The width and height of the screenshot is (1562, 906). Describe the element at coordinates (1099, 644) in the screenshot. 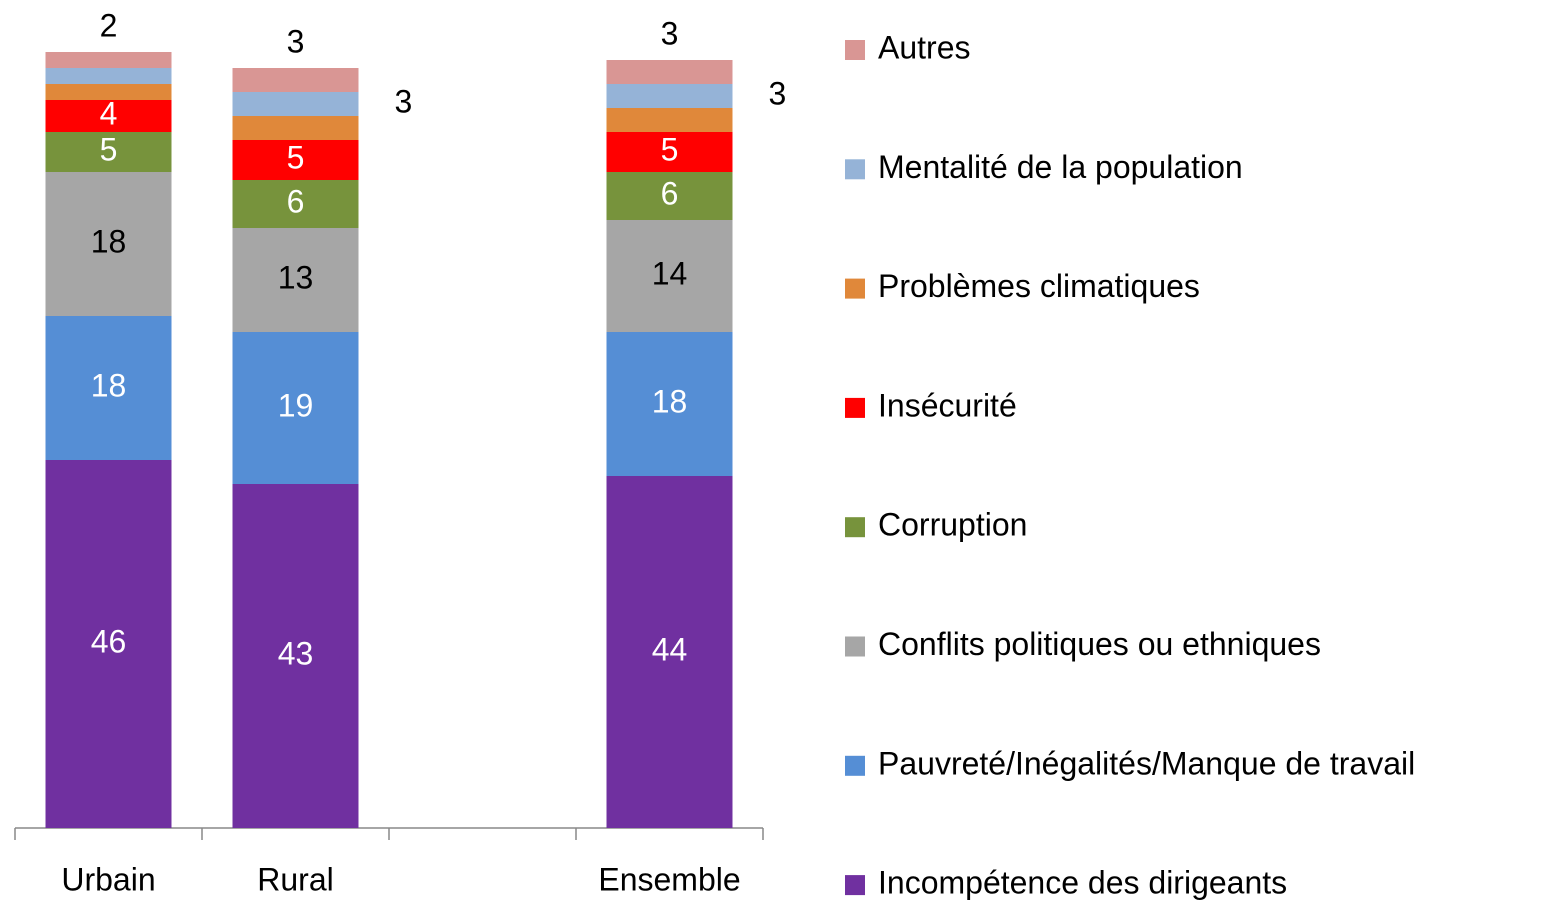

I see `legend-label: Conflits politiques ou ethniques` at that location.